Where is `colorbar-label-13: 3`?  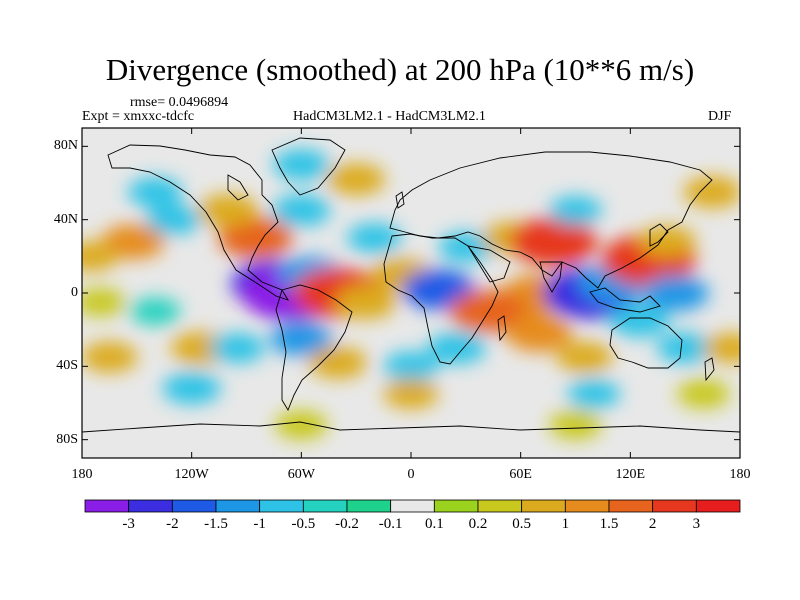 colorbar-label-13: 3 is located at coordinates (696, 524).